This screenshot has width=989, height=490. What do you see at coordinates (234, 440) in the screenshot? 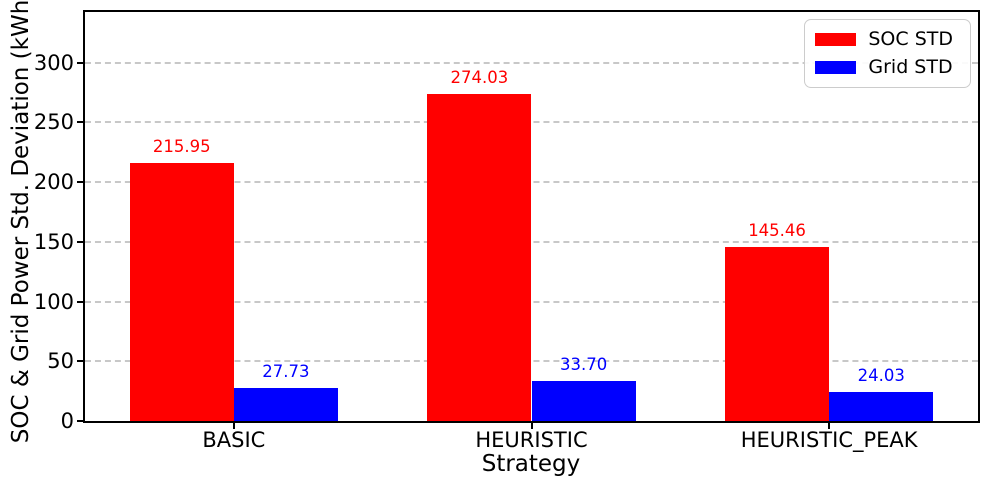
I see `x-tick-label: BASIC` at bounding box center [234, 440].